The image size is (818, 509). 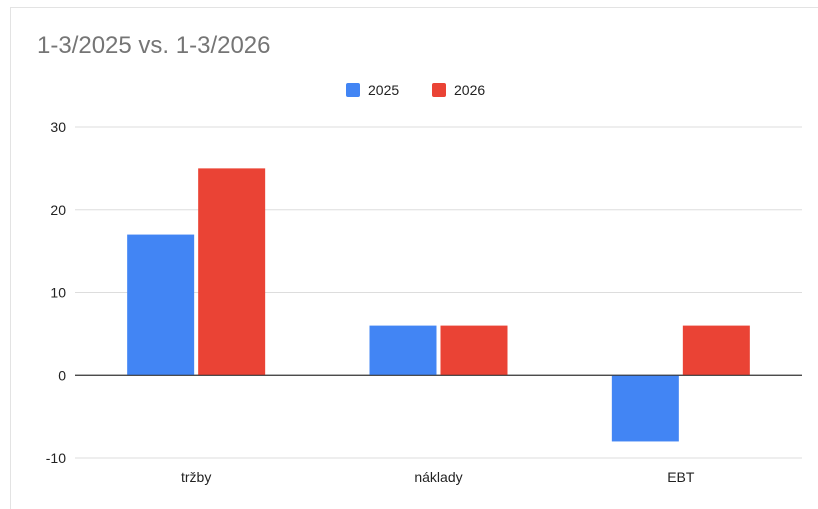 What do you see at coordinates (415, 90) in the screenshot?
I see `legend: 2025 2026` at bounding box center [415, 90].